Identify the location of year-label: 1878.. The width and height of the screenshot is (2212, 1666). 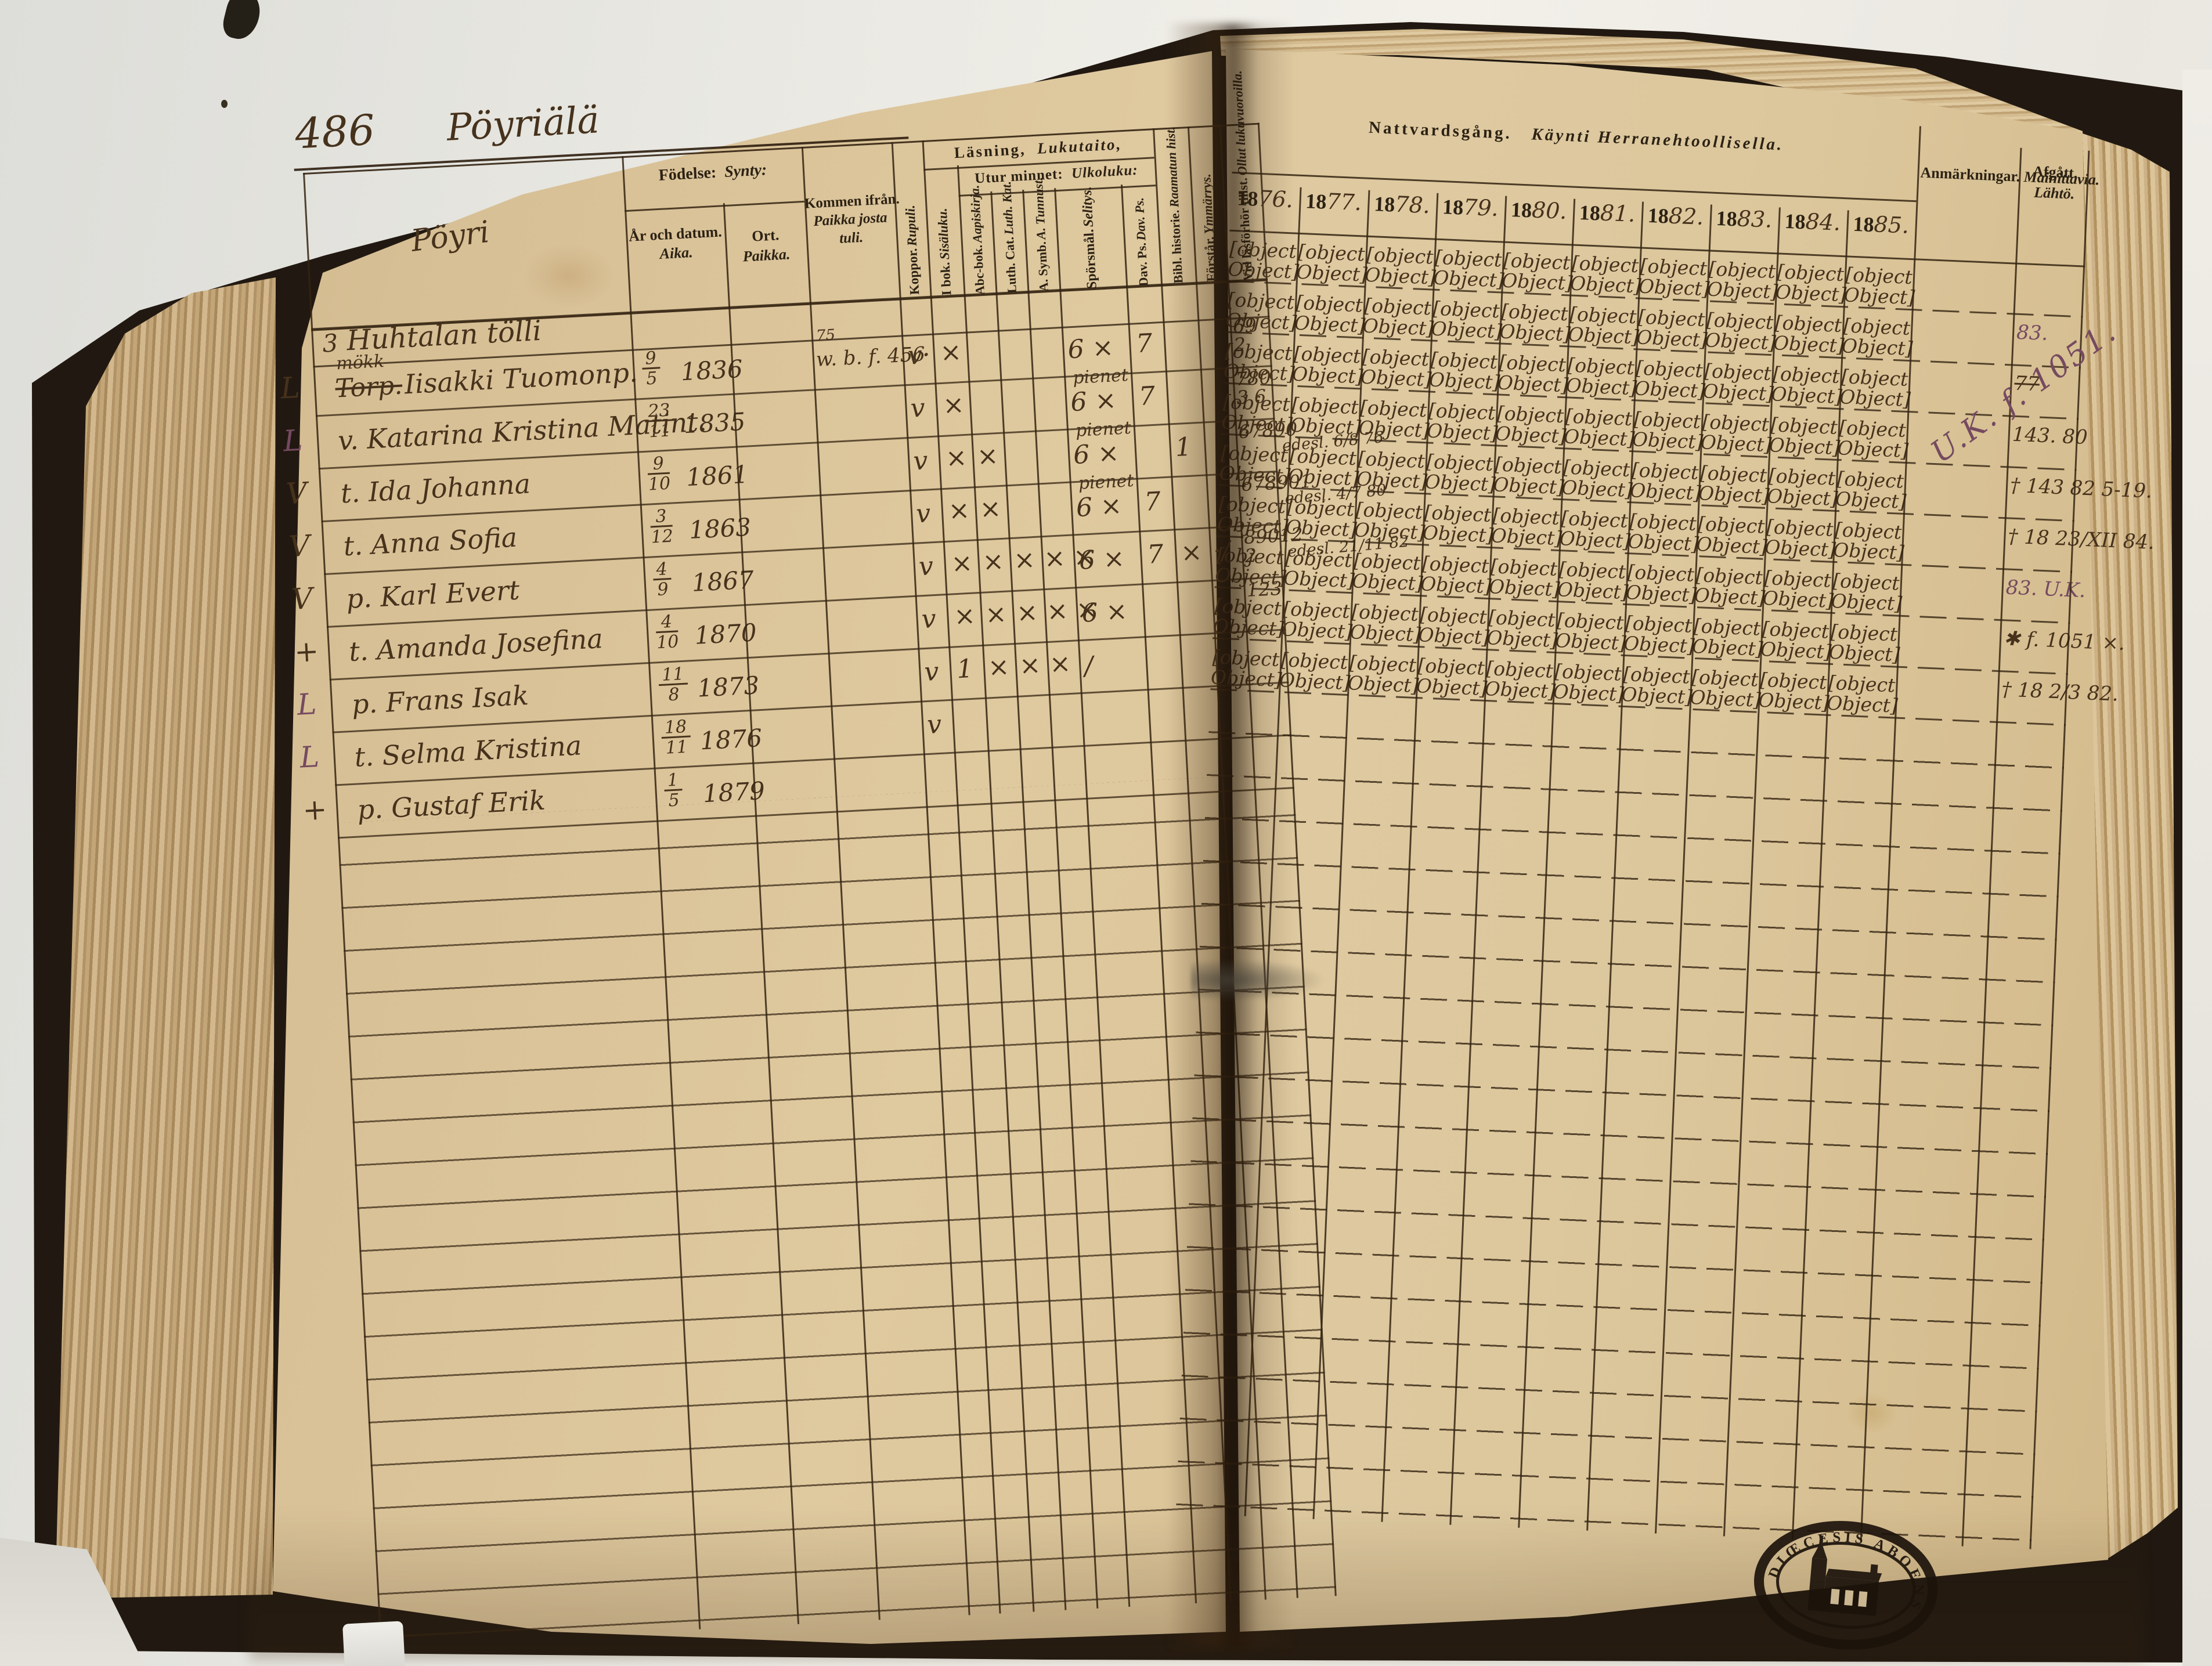
(1402, 205).